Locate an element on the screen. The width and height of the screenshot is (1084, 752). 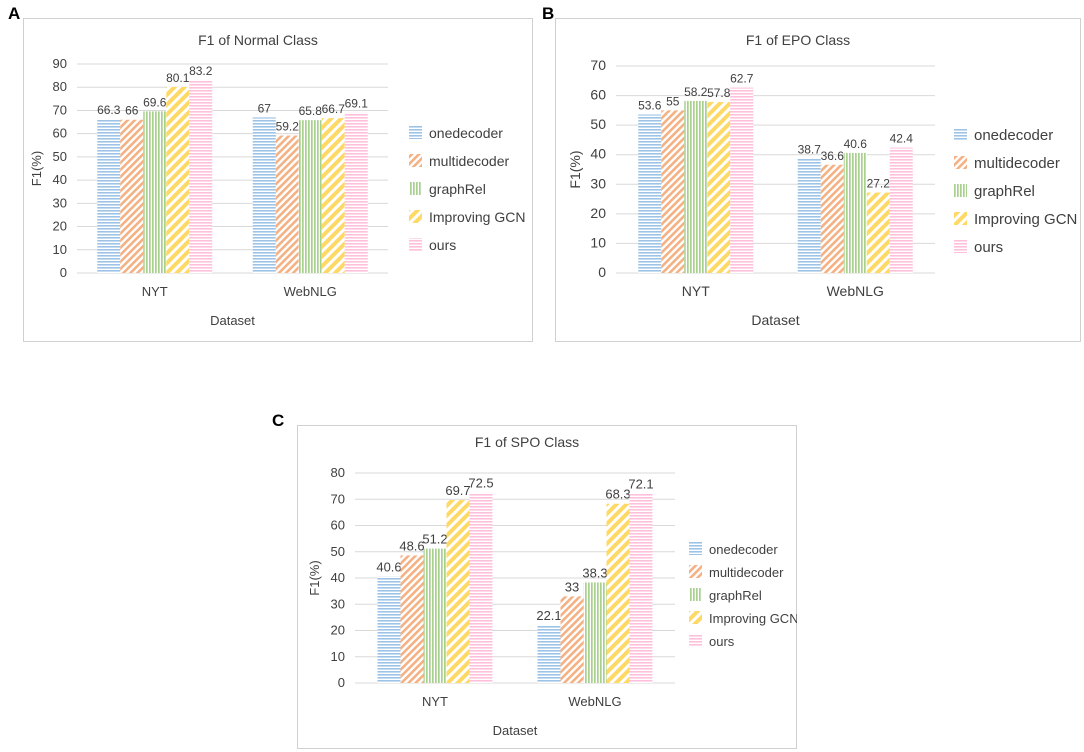
y-tick-label: 70 is located at coordinates (598, 65).